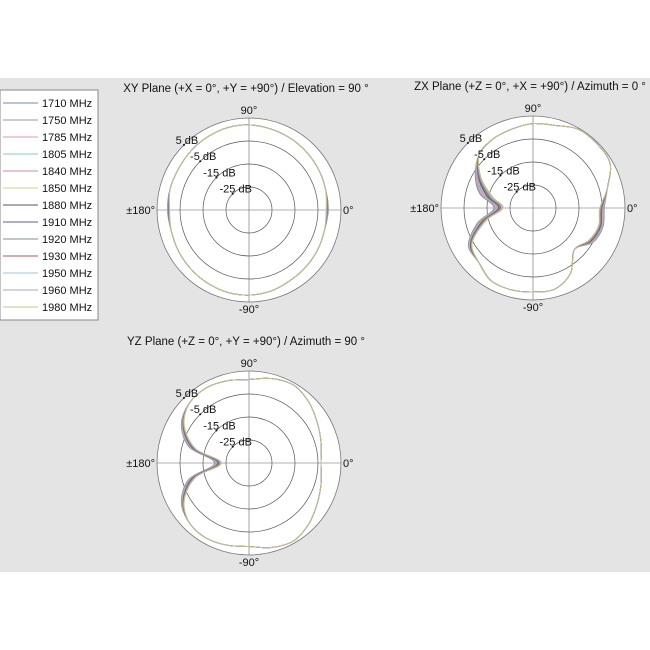  I want to click on legend-label: 1710 MHz, so click(67, 104).